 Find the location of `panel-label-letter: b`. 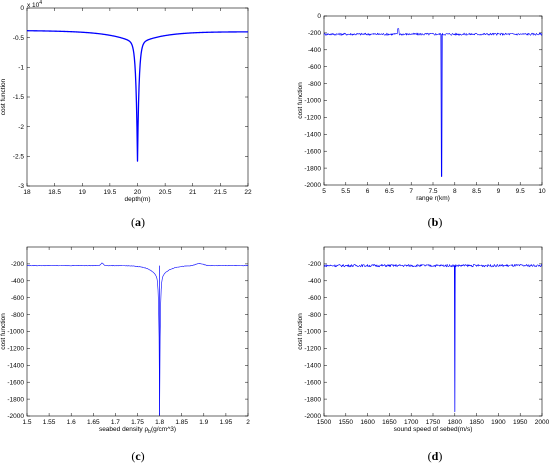

panel-label-letter: b is located at coordinates (435, 222).